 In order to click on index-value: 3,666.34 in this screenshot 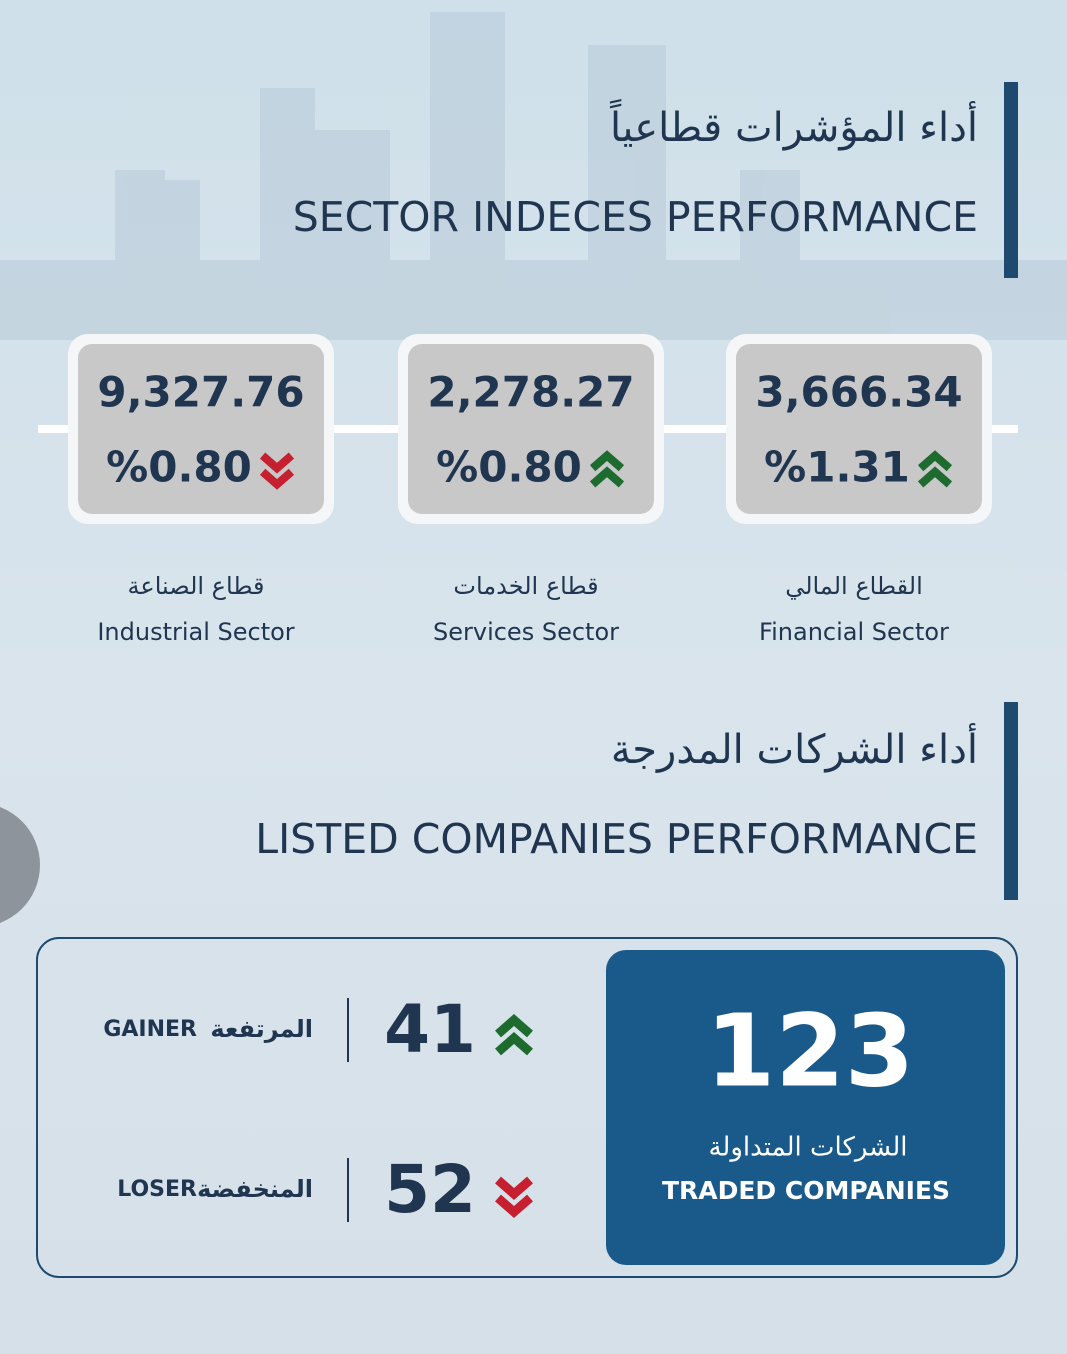, I will do `click(858, 392)`.